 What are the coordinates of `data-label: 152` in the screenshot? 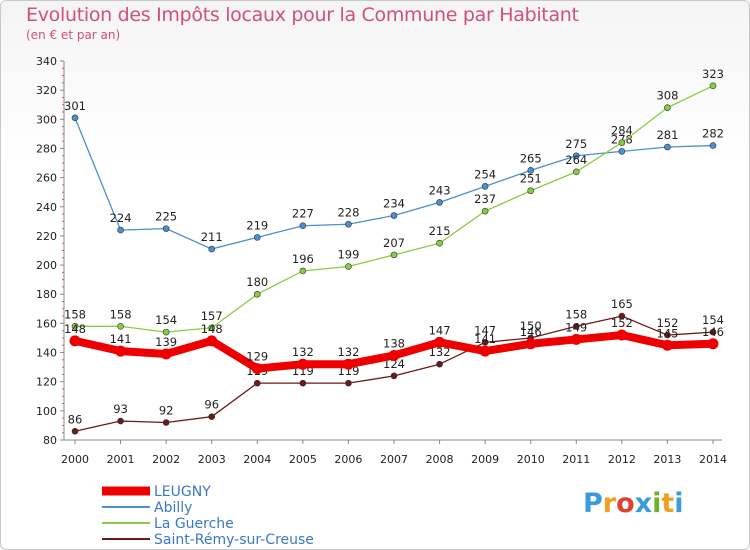 It's located at (667, 323).